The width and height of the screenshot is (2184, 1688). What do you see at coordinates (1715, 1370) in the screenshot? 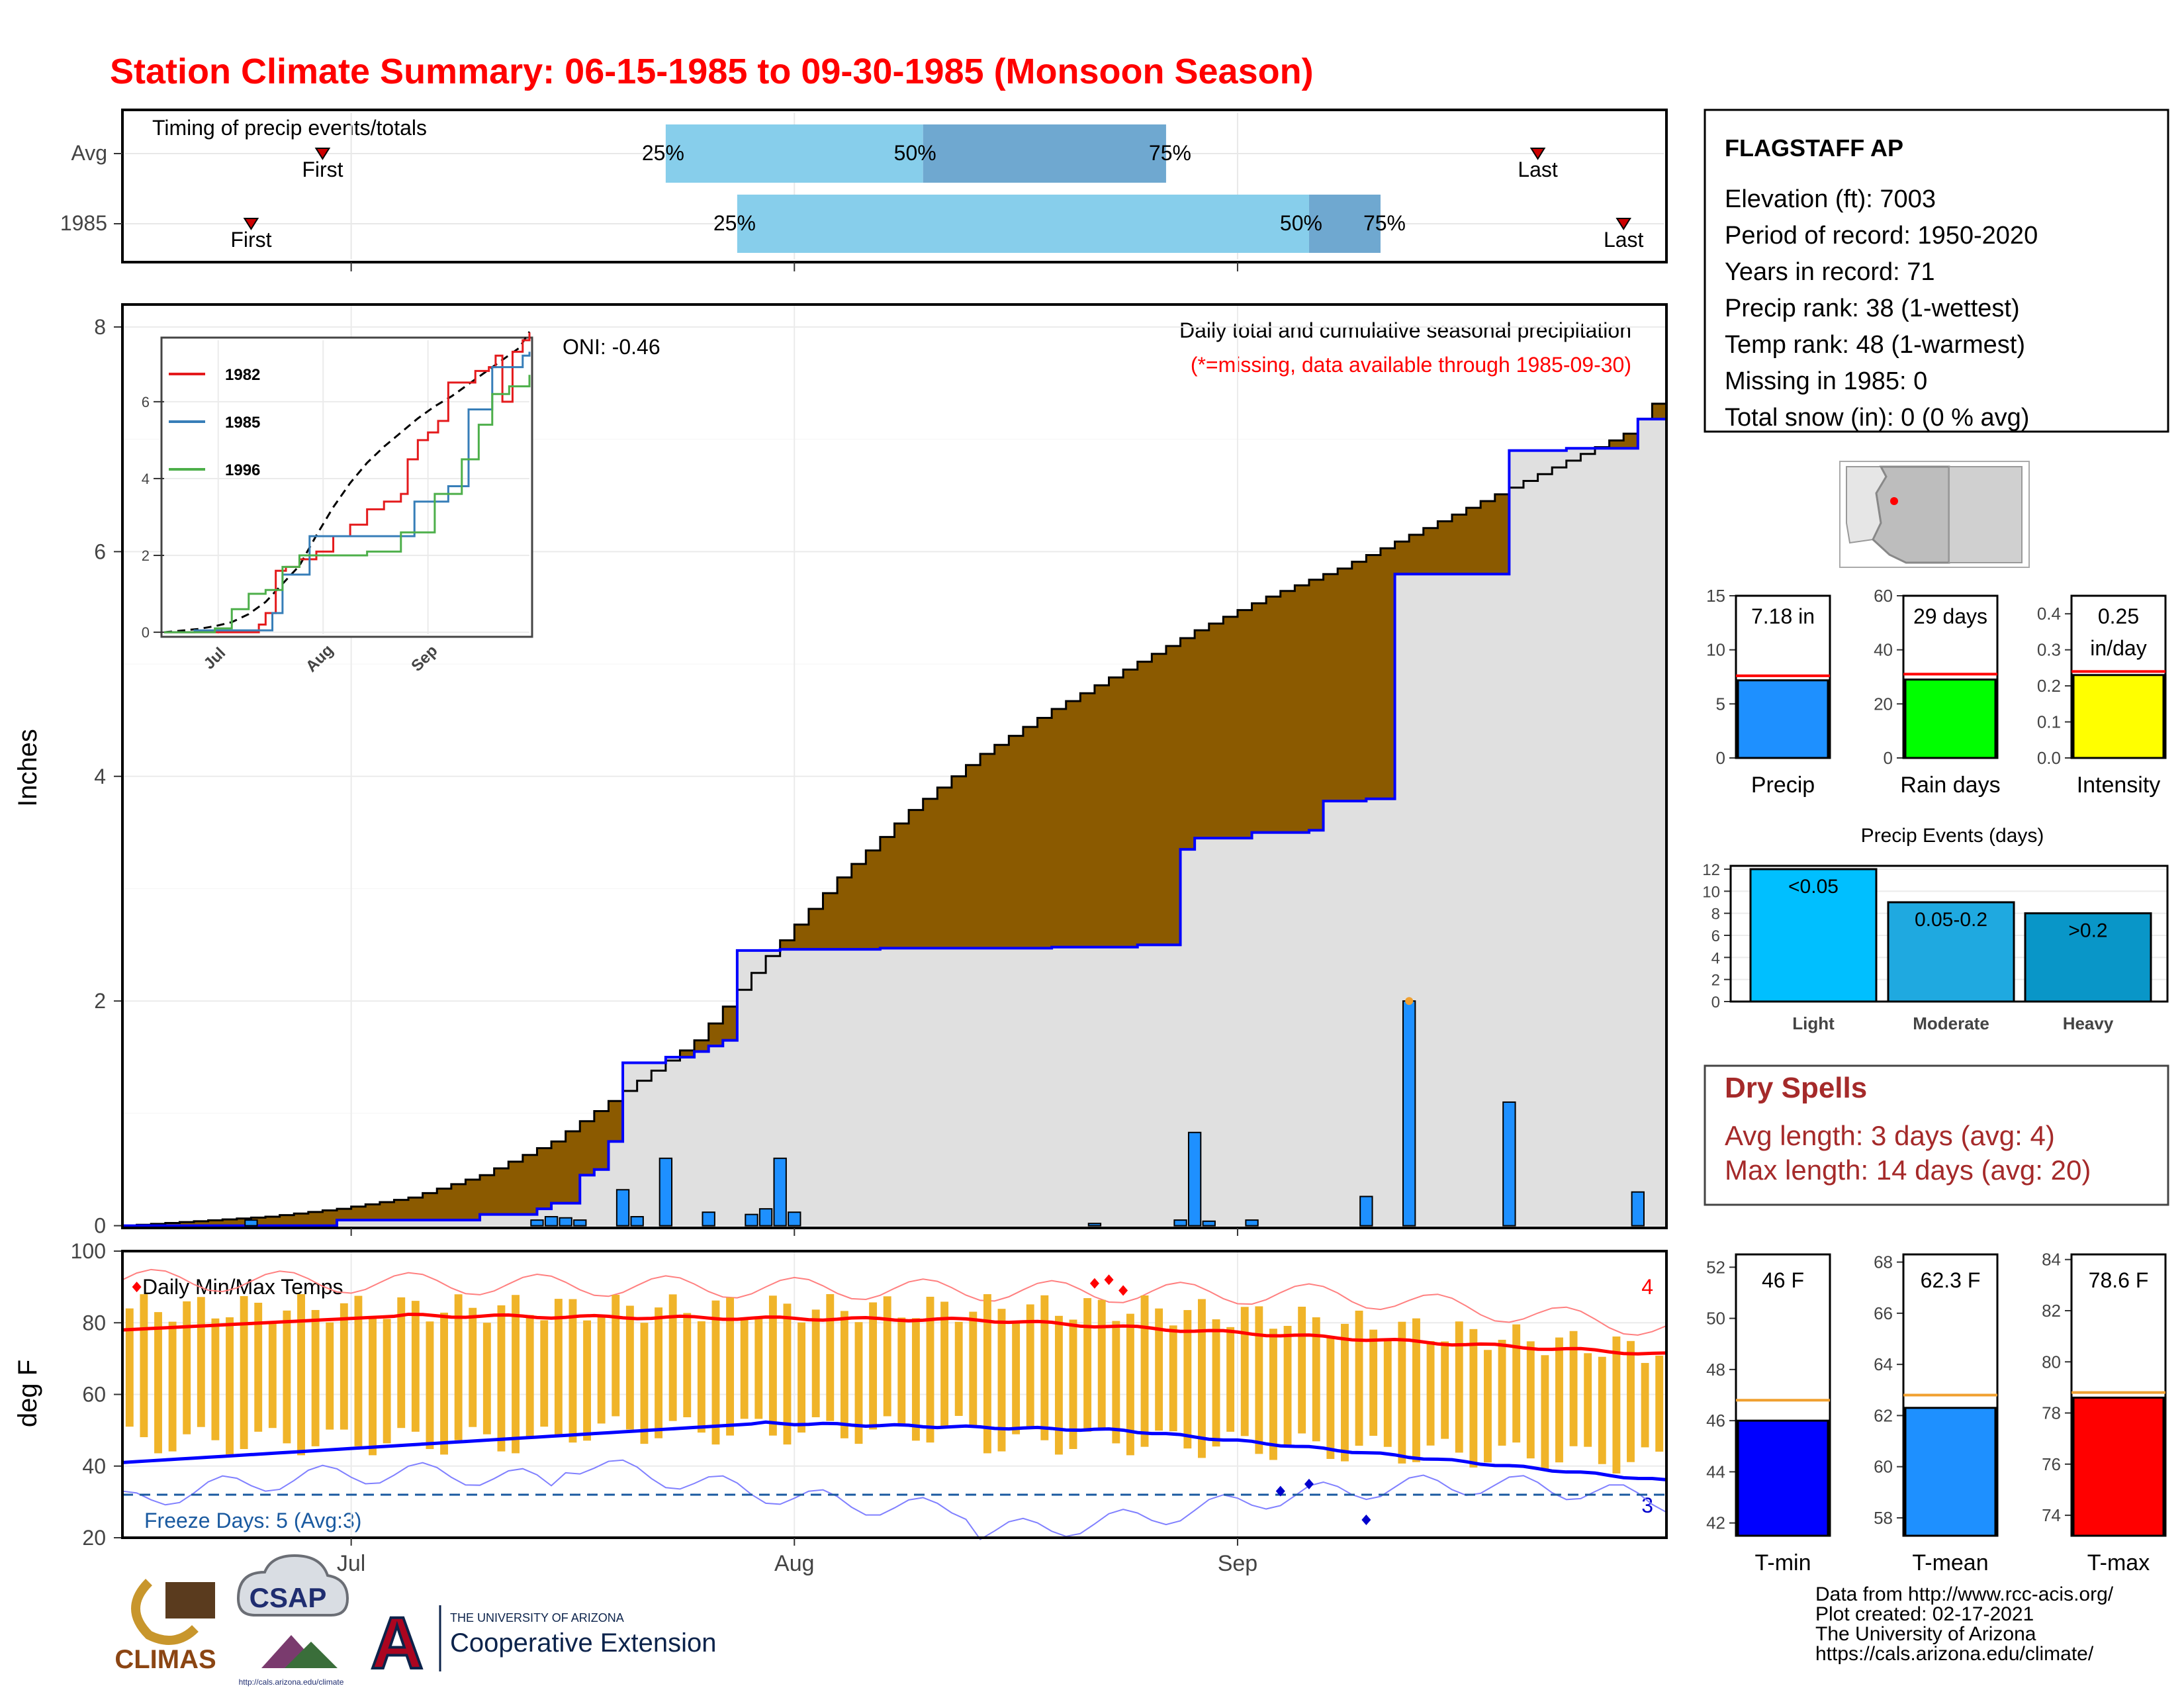
I see `tempbar-tick-label: 48` at bounding box center [1715, 1370].